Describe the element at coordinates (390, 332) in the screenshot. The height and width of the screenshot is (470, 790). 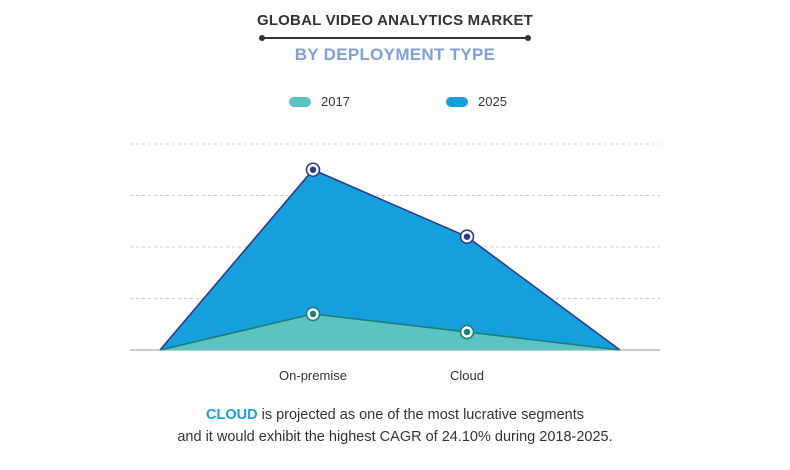
I see `line-2017` at that location.